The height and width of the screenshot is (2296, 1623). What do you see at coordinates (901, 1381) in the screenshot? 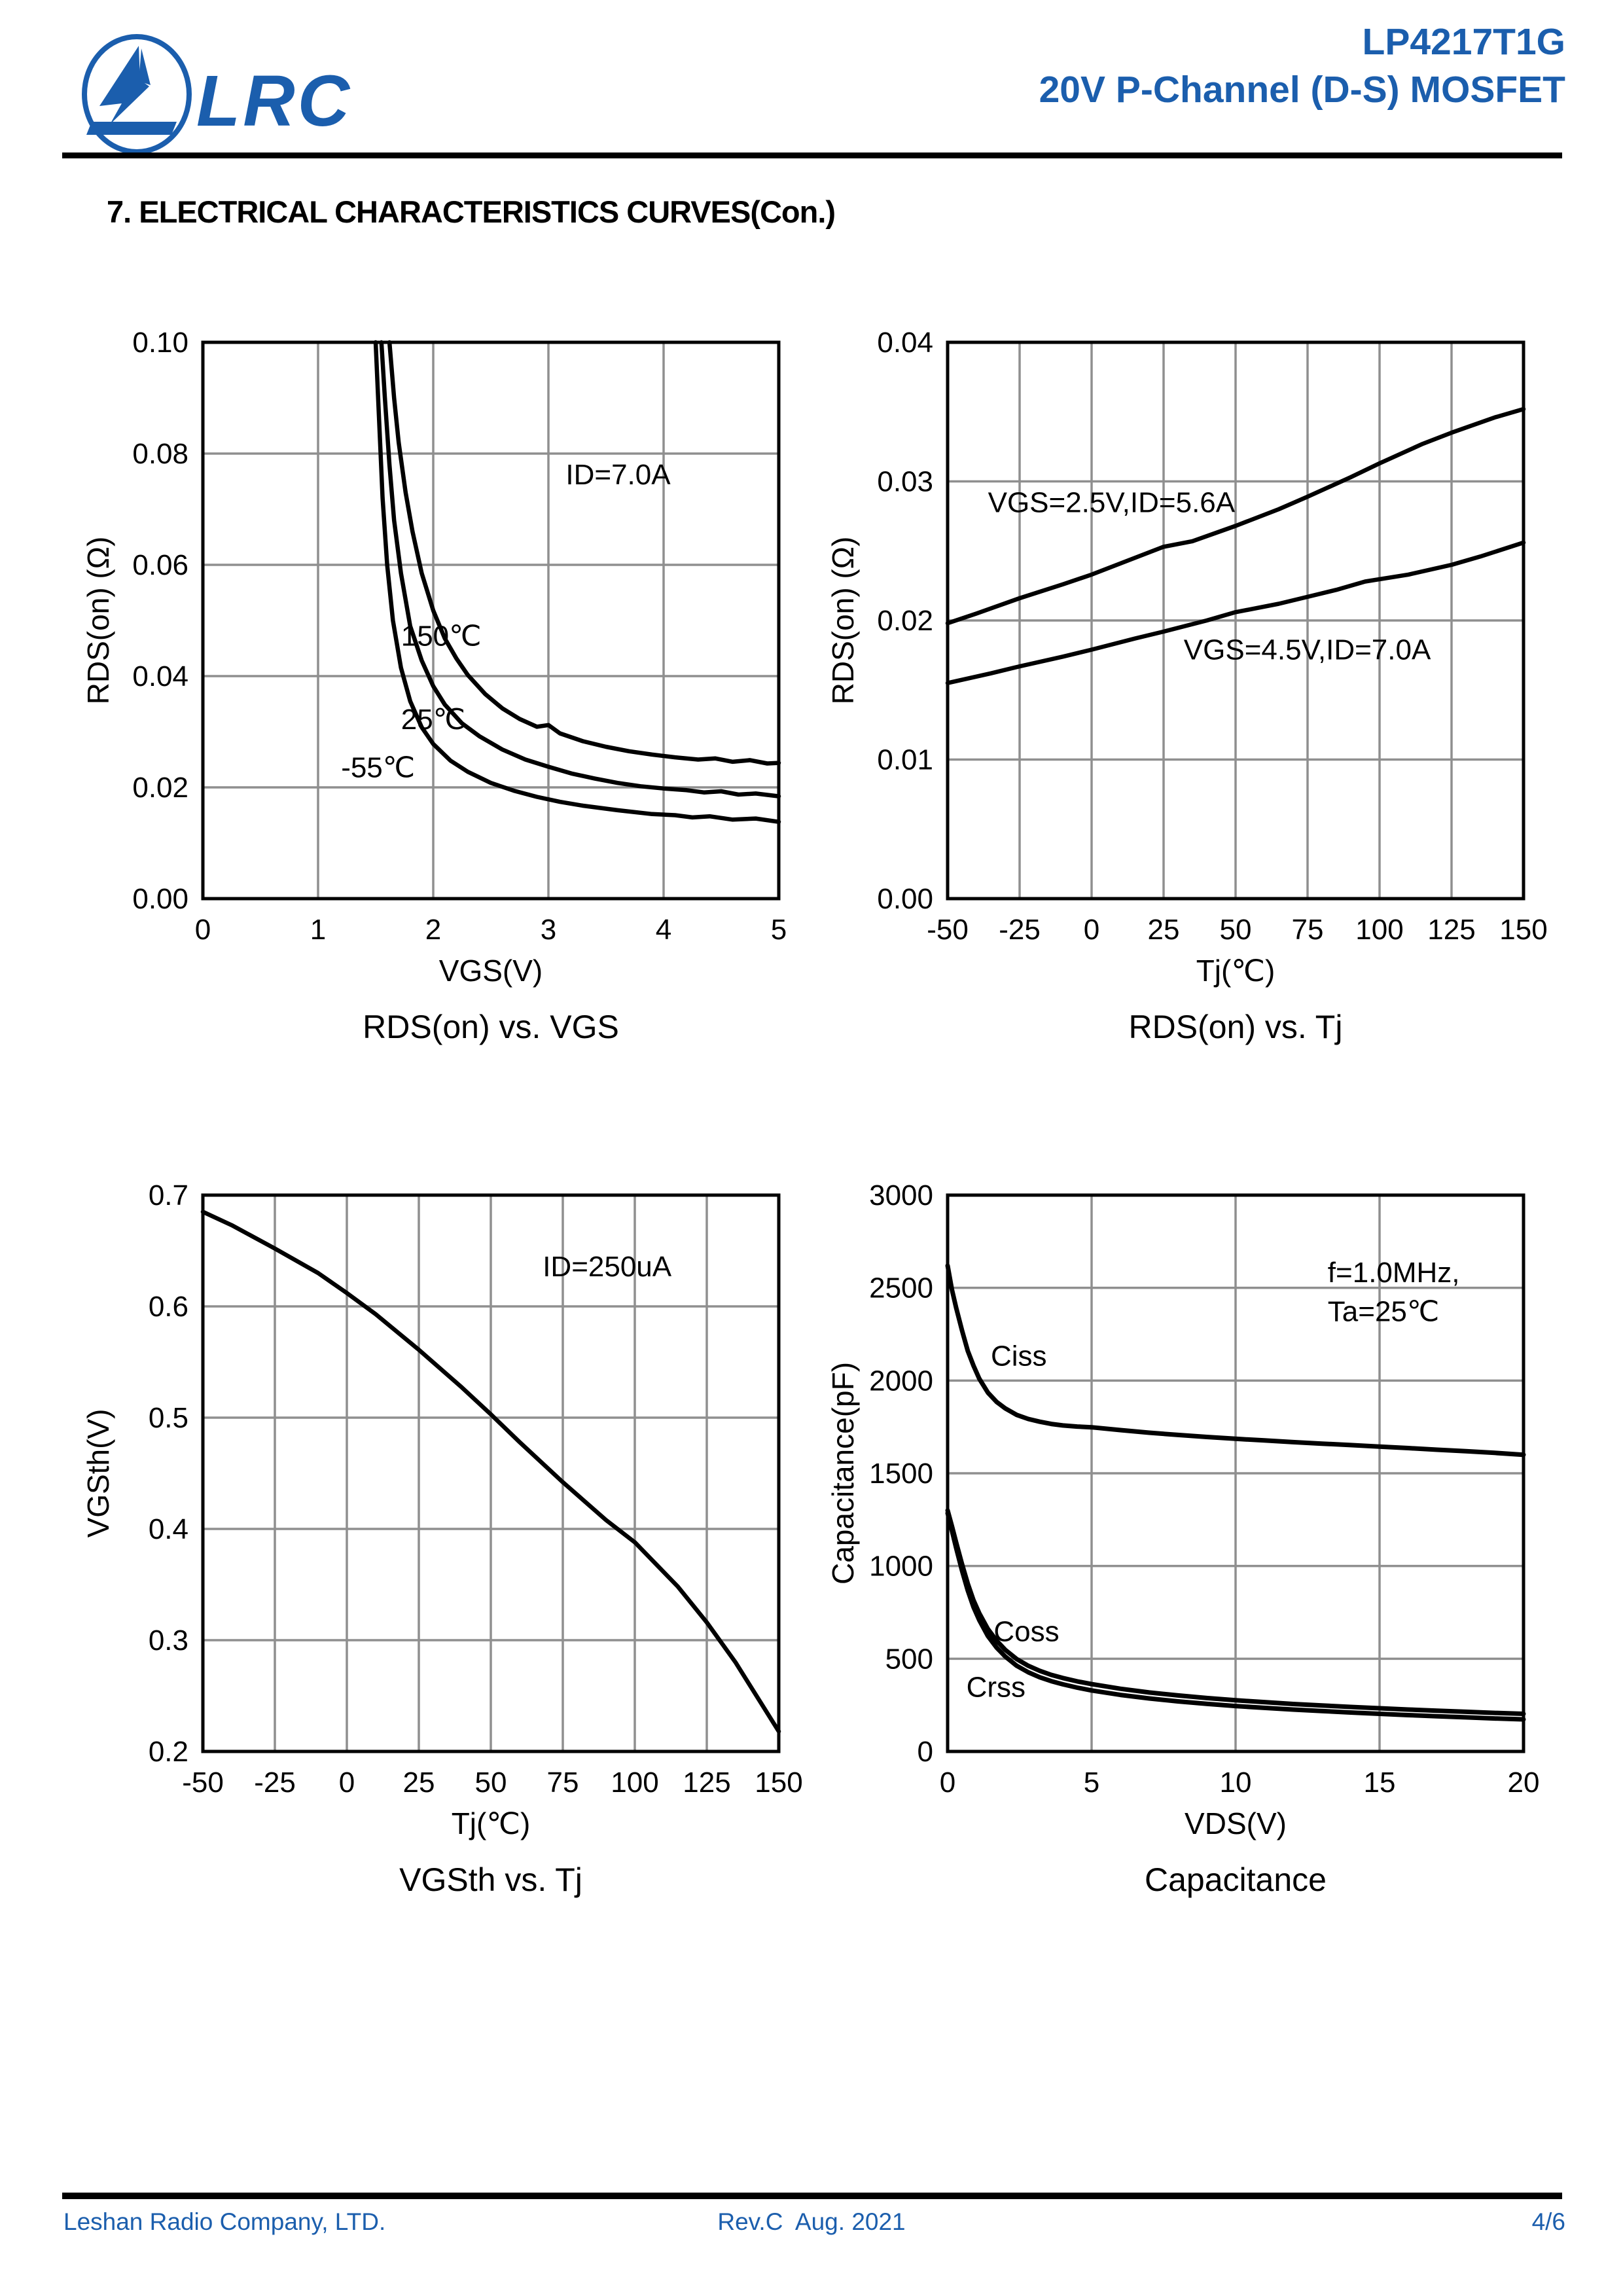
I see `y-tick-label: 2000` at bounding box center [901, 1381].